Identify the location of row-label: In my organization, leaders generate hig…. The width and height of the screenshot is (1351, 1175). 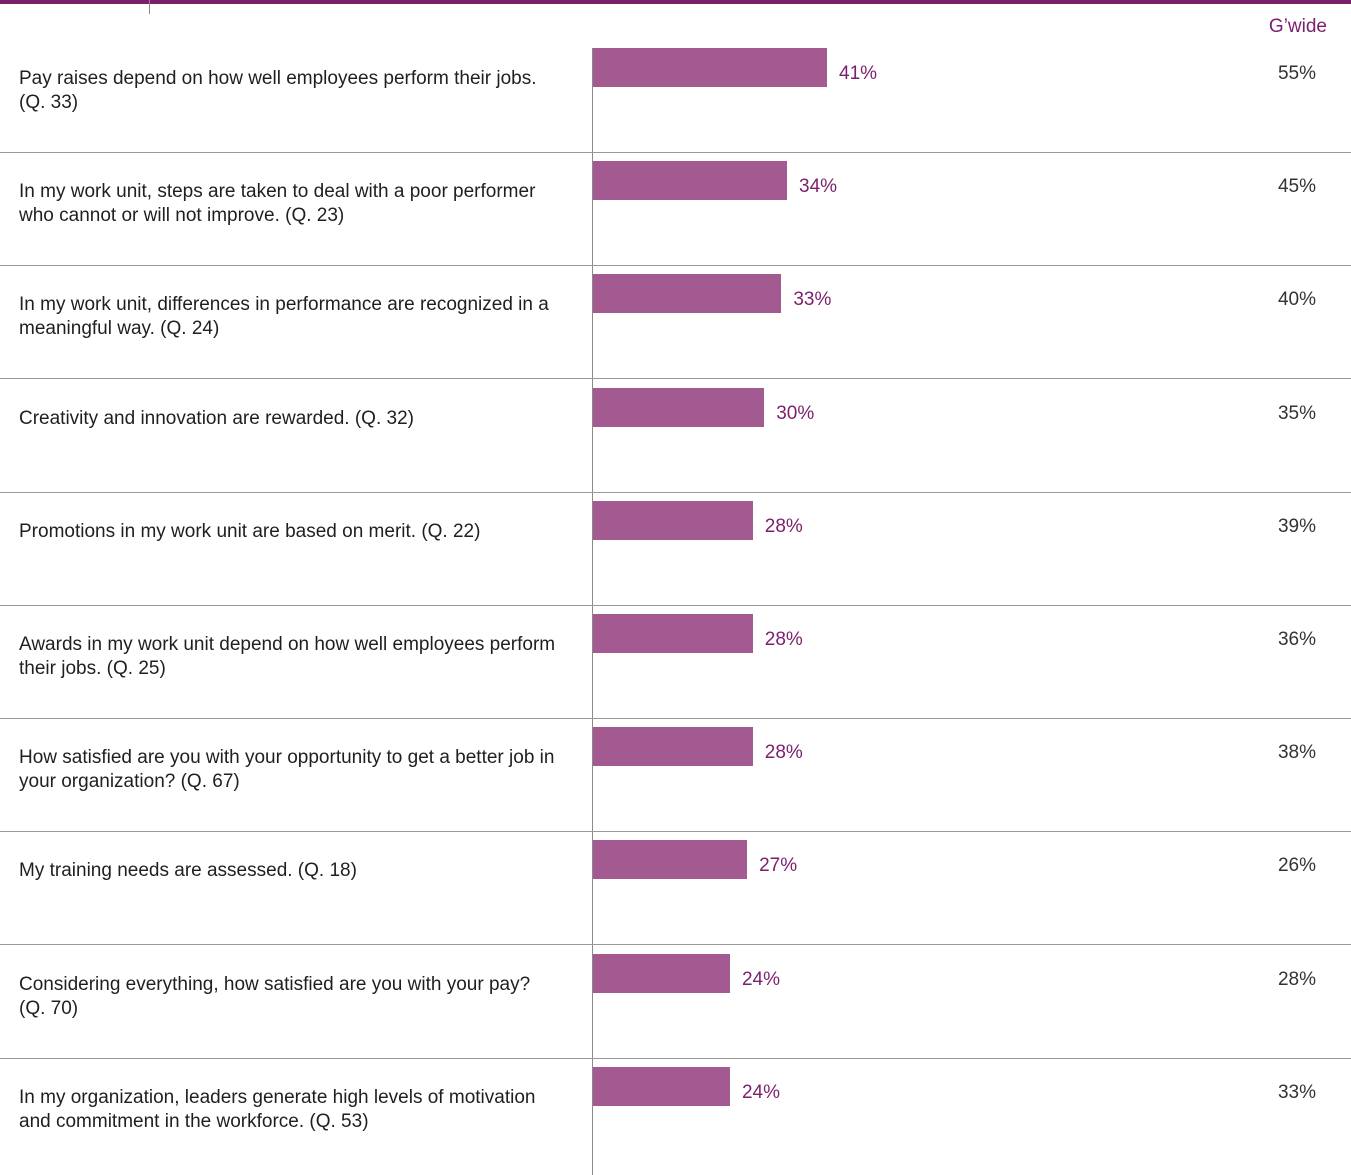
(277, 1109).